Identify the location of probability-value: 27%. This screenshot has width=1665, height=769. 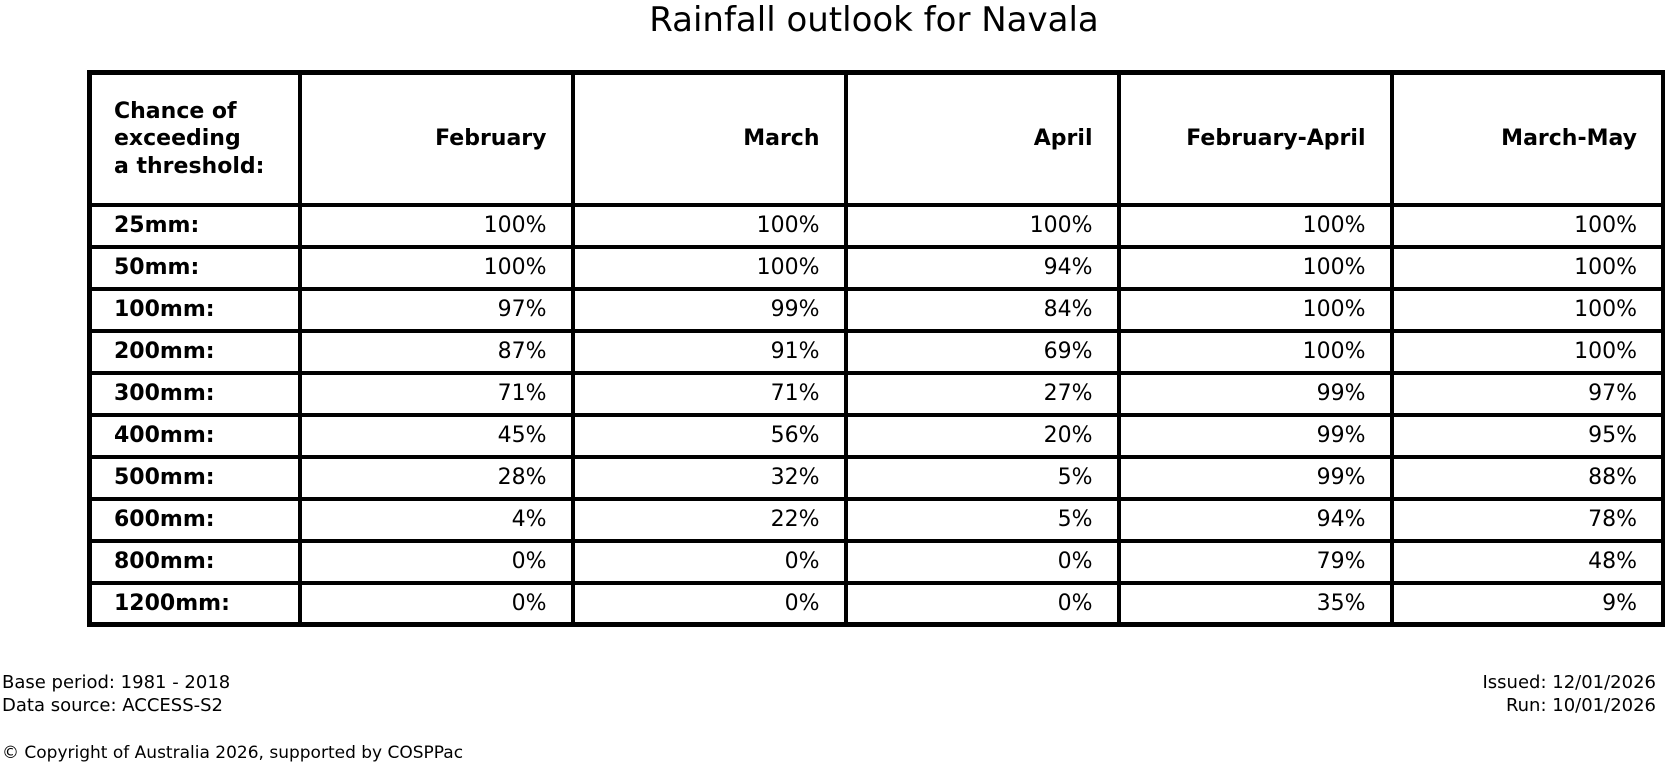
(982, 393).